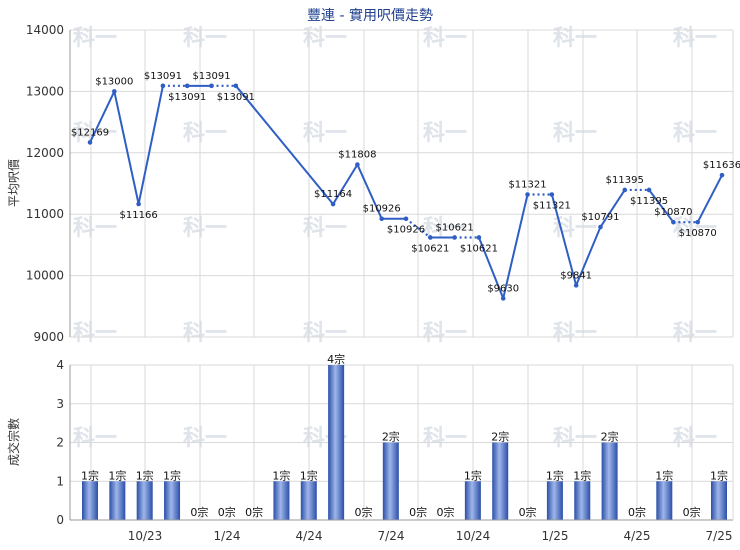  Describe the element at coordinates (357, 155) in the screenshot. I see `price-point-label: $11808` at that location.